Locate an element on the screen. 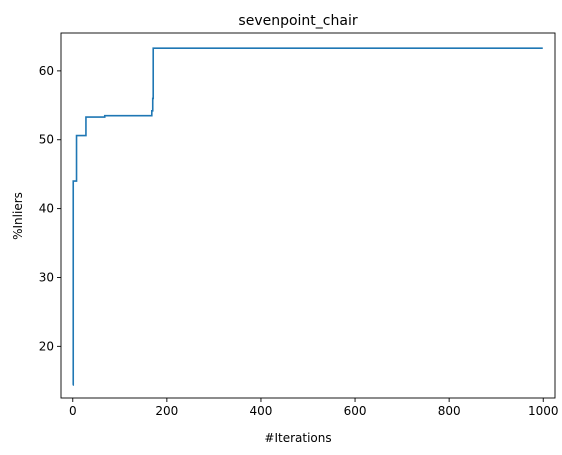 Image resolution: width=562 pixels, height=455 pixels. y-axis-label: %Inliers is located at coordinates (18, 216).